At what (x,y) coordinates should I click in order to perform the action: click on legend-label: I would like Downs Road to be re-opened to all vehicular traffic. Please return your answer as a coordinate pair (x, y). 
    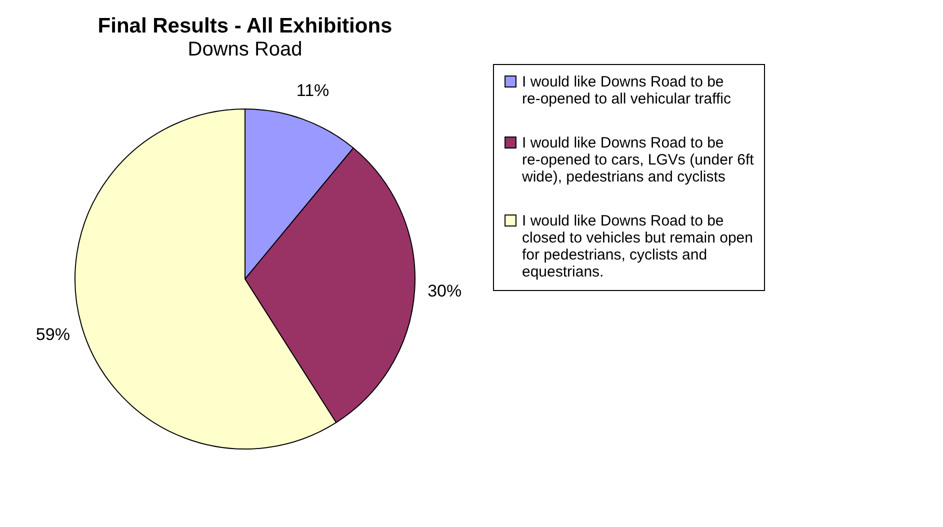
    Looking at the image, I should click on (627, 91).